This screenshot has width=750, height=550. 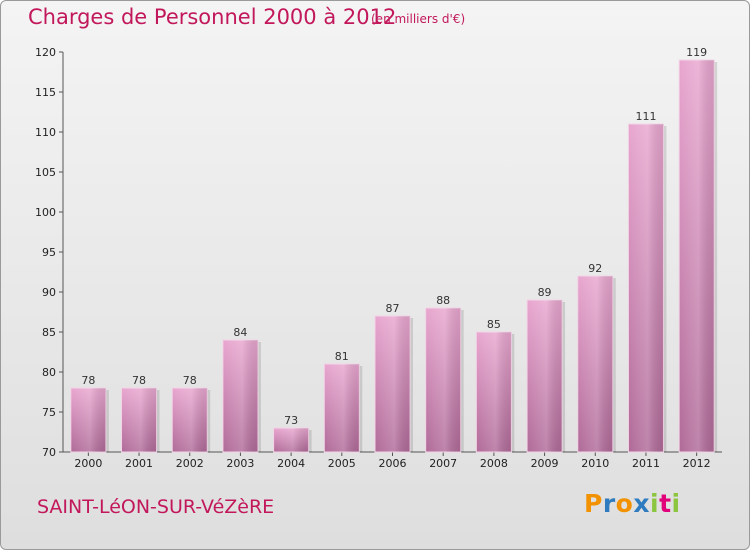 I want to click on data-label: 92, so click(x=595, y=268).